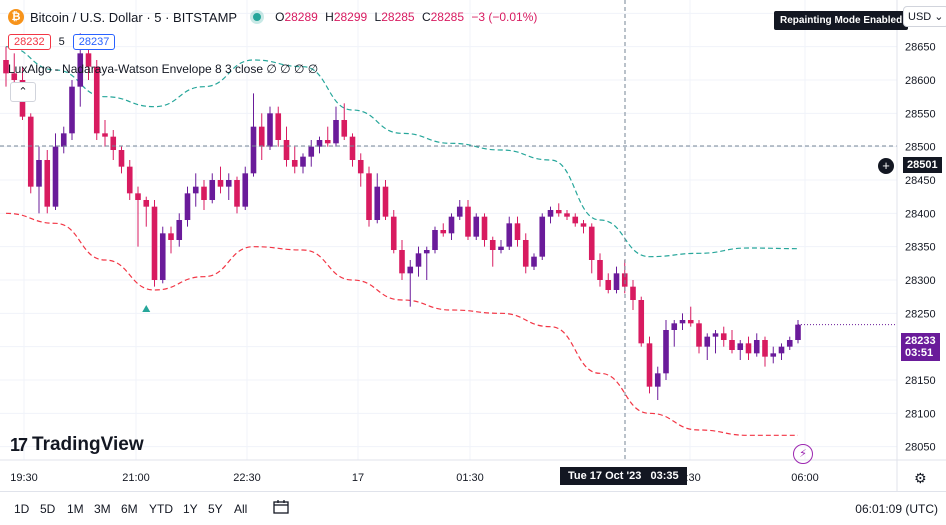 This screenshot has height=525, width=946. Describe the element at coordinates (161, 509) in the screenshot. I see `range-ytd: YTD` at that location.